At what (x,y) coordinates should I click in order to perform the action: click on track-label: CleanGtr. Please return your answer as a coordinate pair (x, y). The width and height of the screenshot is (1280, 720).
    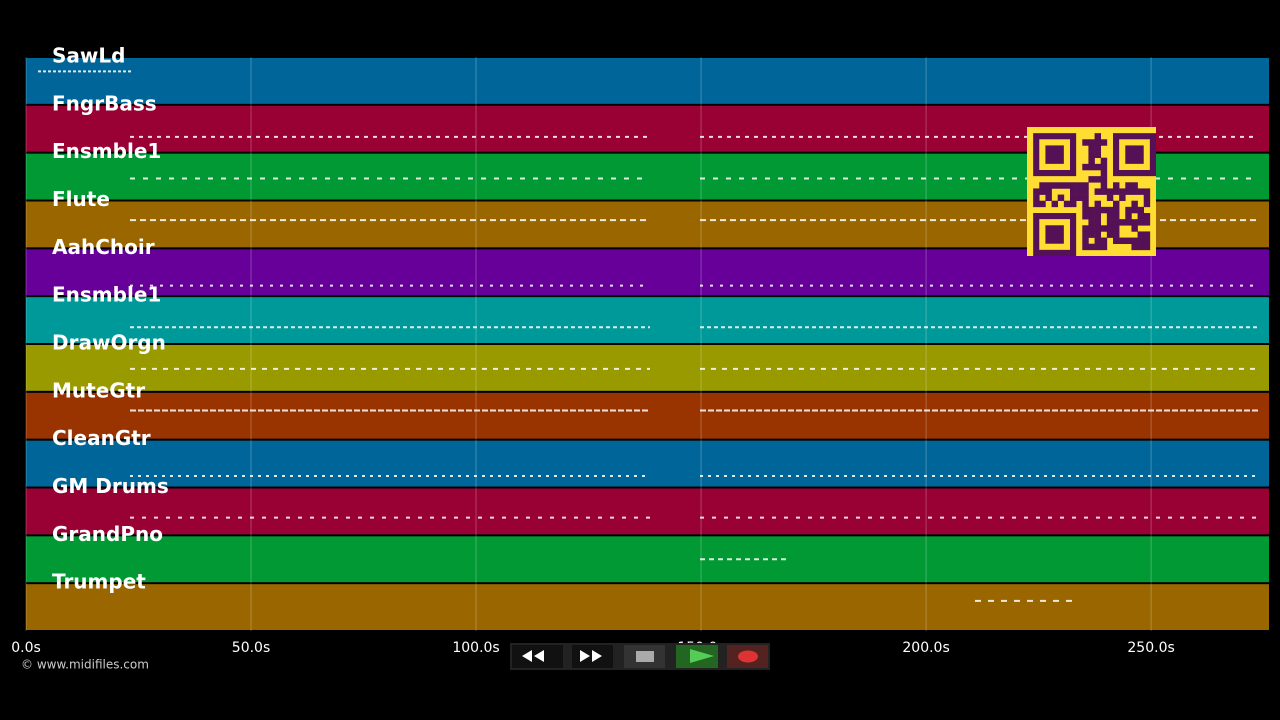
    Looking at the image, I should click on (101, 438).